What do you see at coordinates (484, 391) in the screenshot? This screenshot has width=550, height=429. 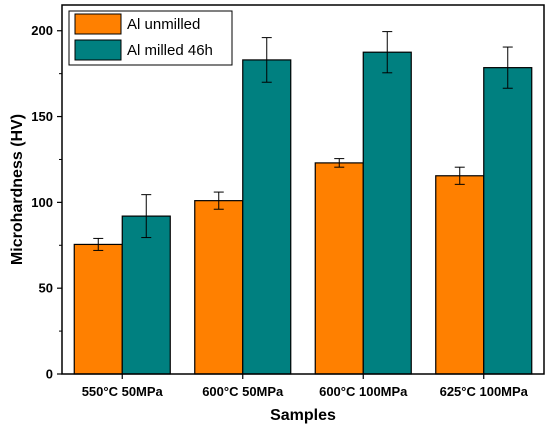 I see `x-tick-label: 625°C 100MPa` at bounding box center [484, 391].